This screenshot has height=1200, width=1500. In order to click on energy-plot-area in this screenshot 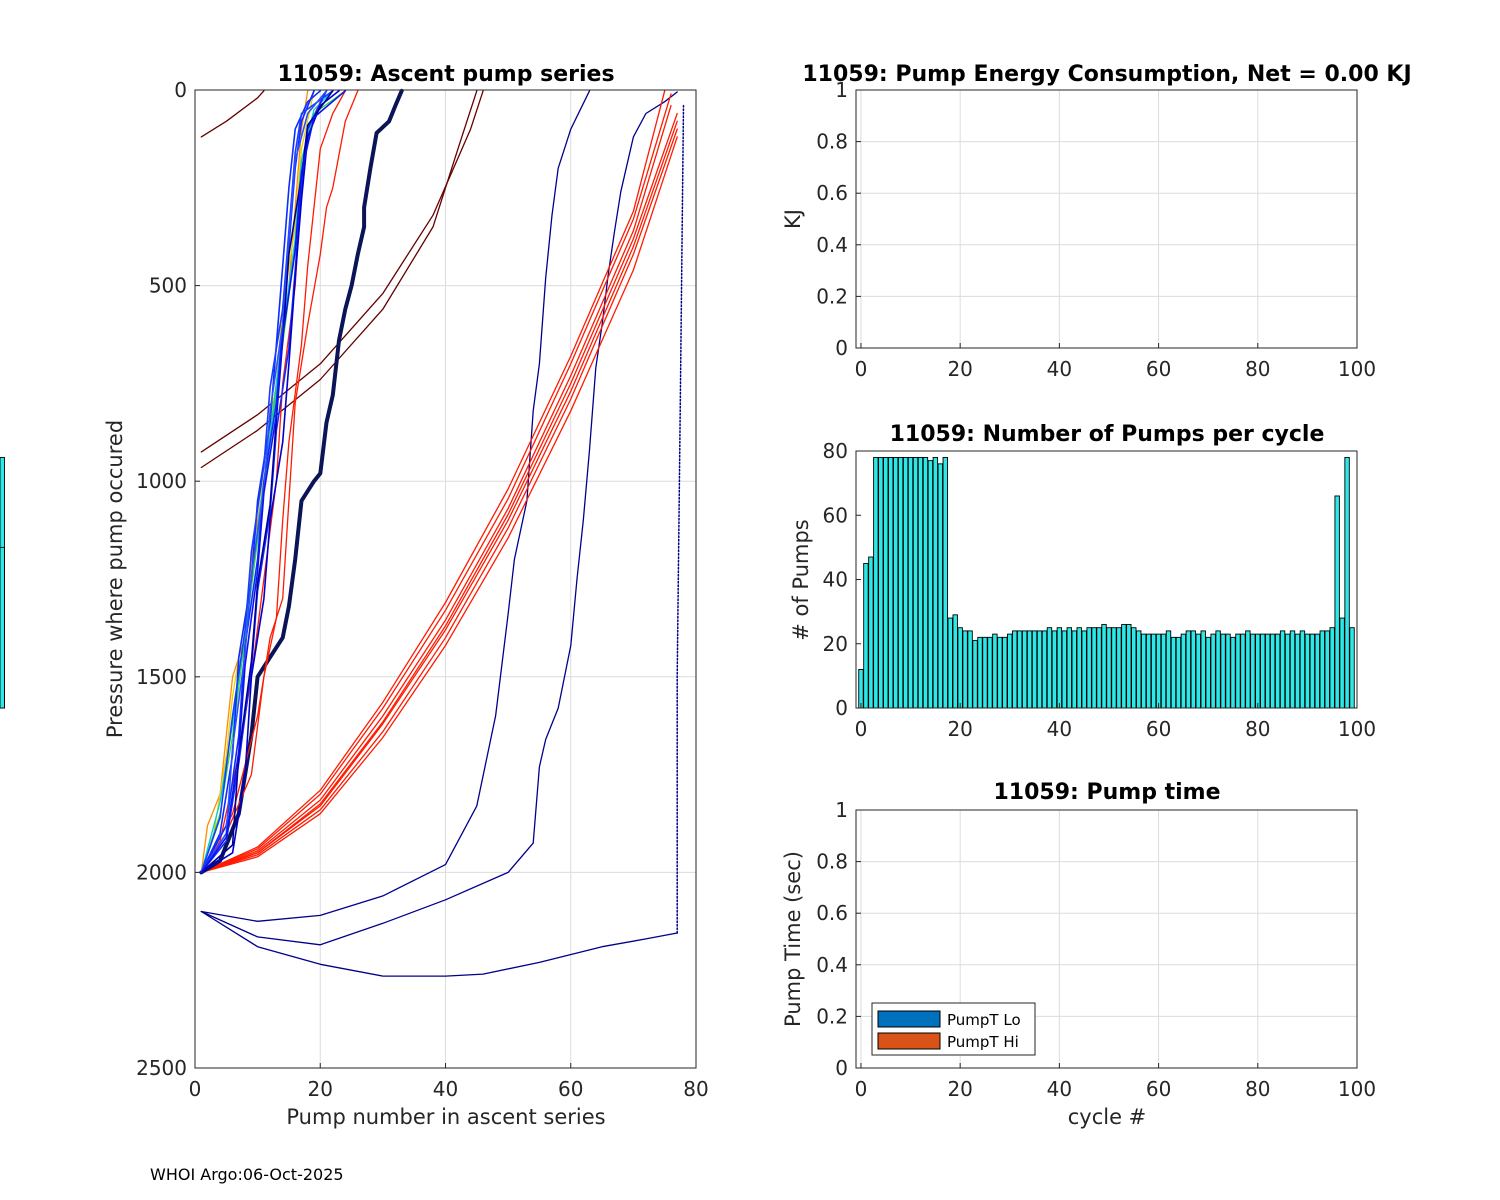, I will do `click(1106, 219)`.